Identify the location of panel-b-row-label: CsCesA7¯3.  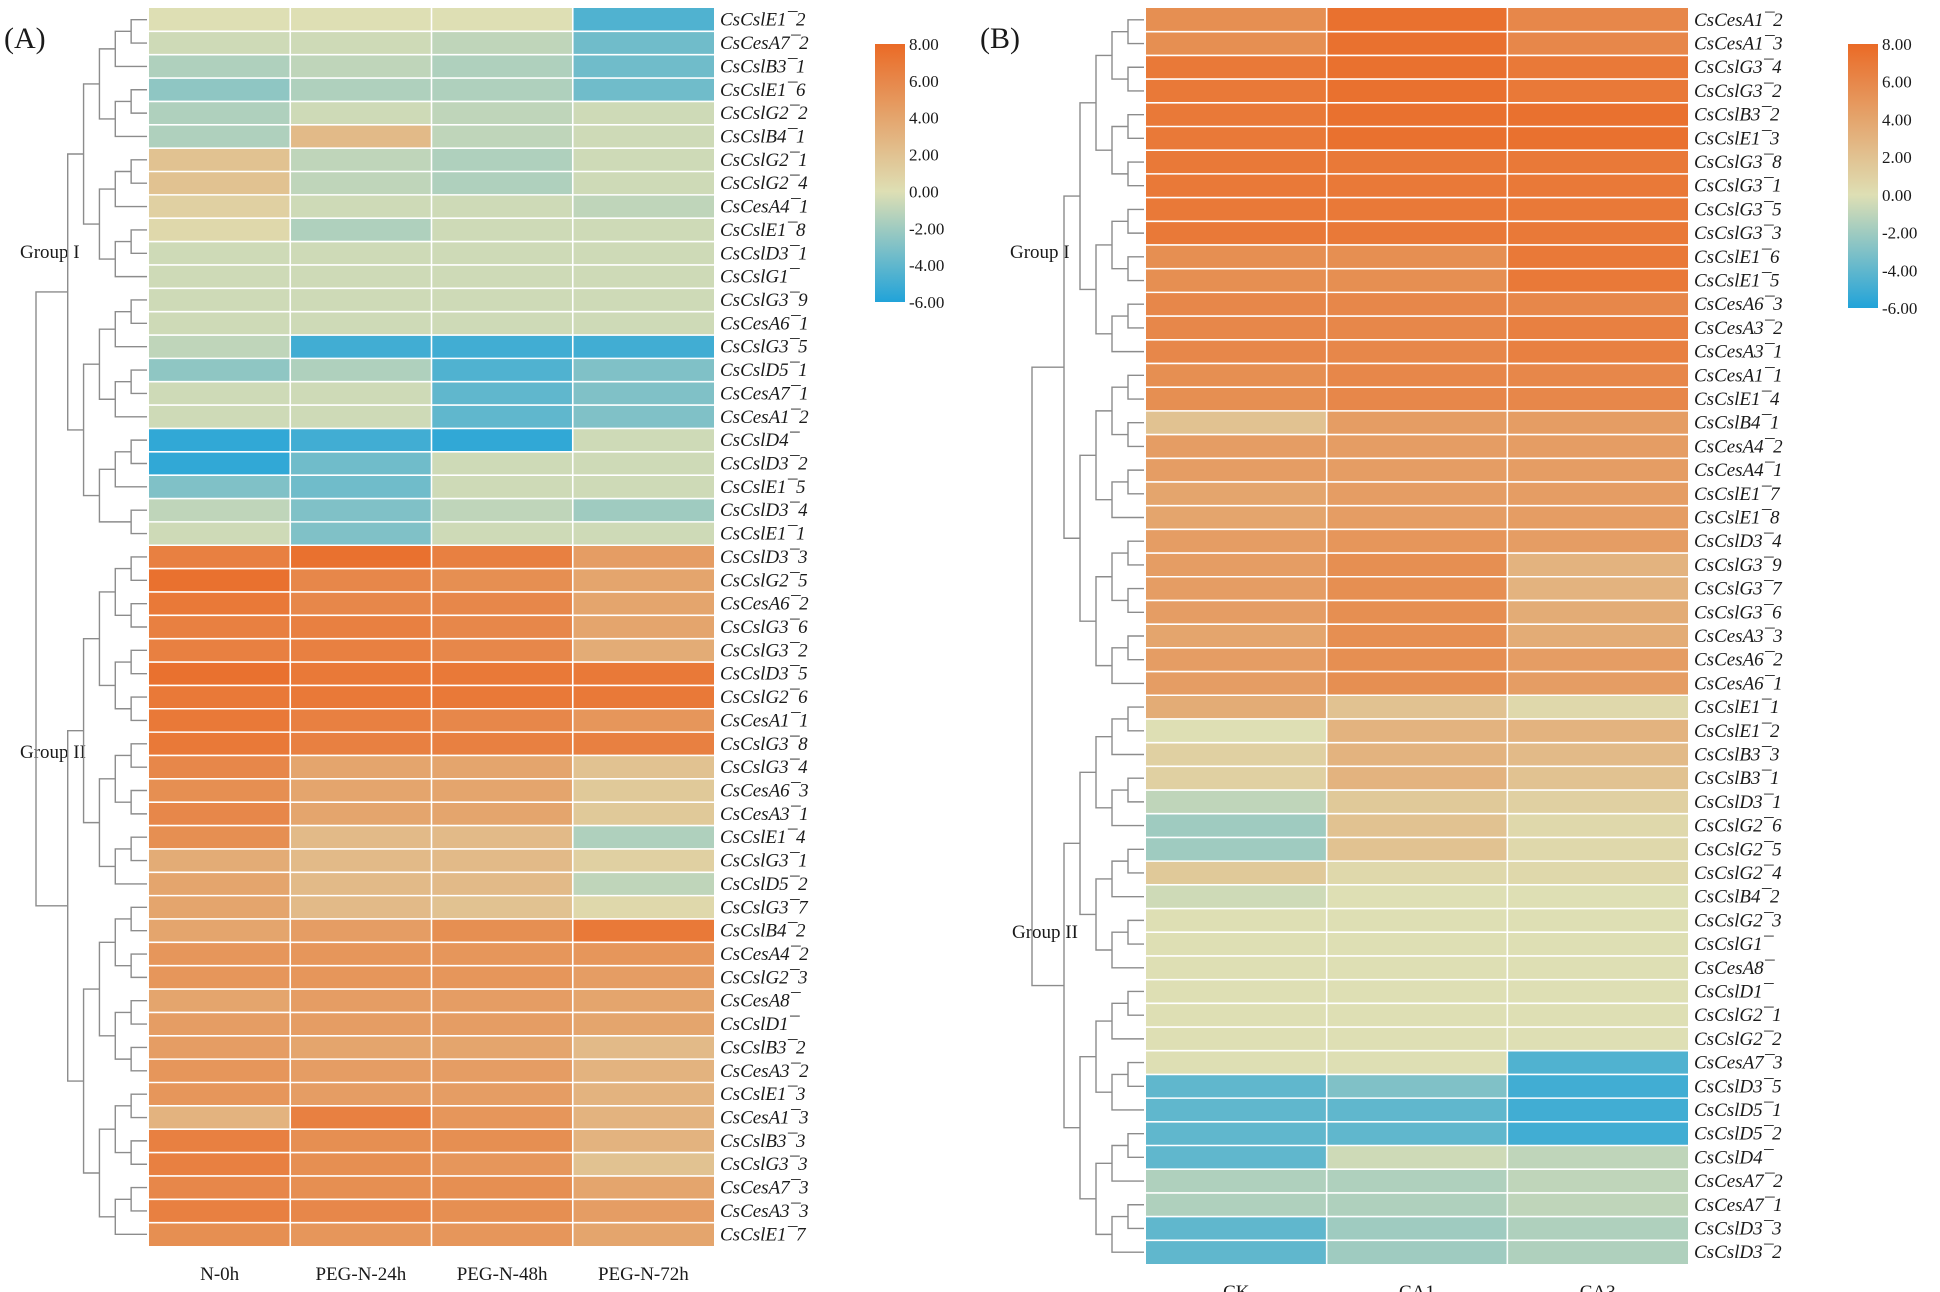
(1738, 1063).